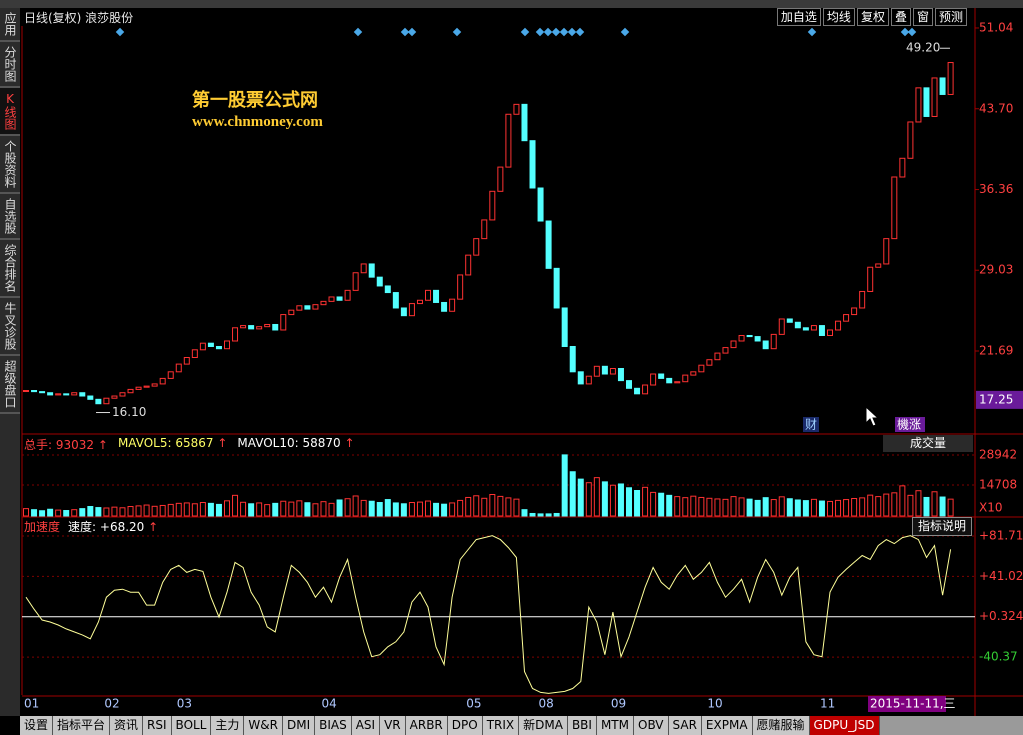 This screenshot has width=1023, height=735. What do you see at coordinates (543, 725) in the screenshot?
I see `tab: 新DMA` at bounding box center [543, 725].